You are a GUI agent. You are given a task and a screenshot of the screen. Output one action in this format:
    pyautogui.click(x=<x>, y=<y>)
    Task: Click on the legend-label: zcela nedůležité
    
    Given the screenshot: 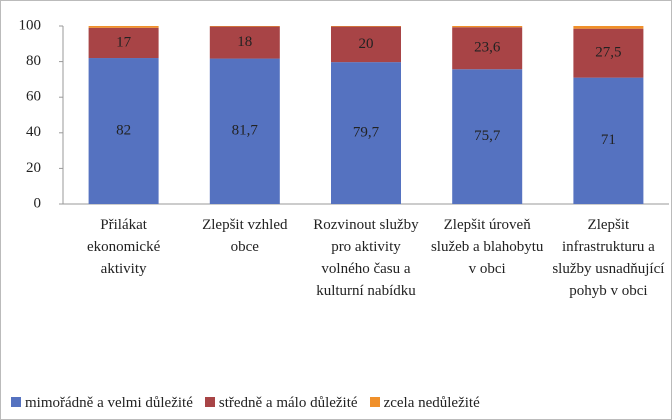 What is the action you would take?
    pyautogui.click(x=431, y=403)
    